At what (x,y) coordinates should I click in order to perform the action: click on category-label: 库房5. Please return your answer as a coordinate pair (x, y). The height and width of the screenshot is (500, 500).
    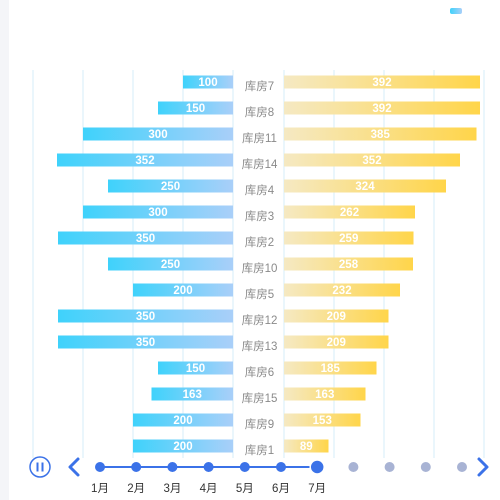
    Looking at the image, I should click on (259, 294).